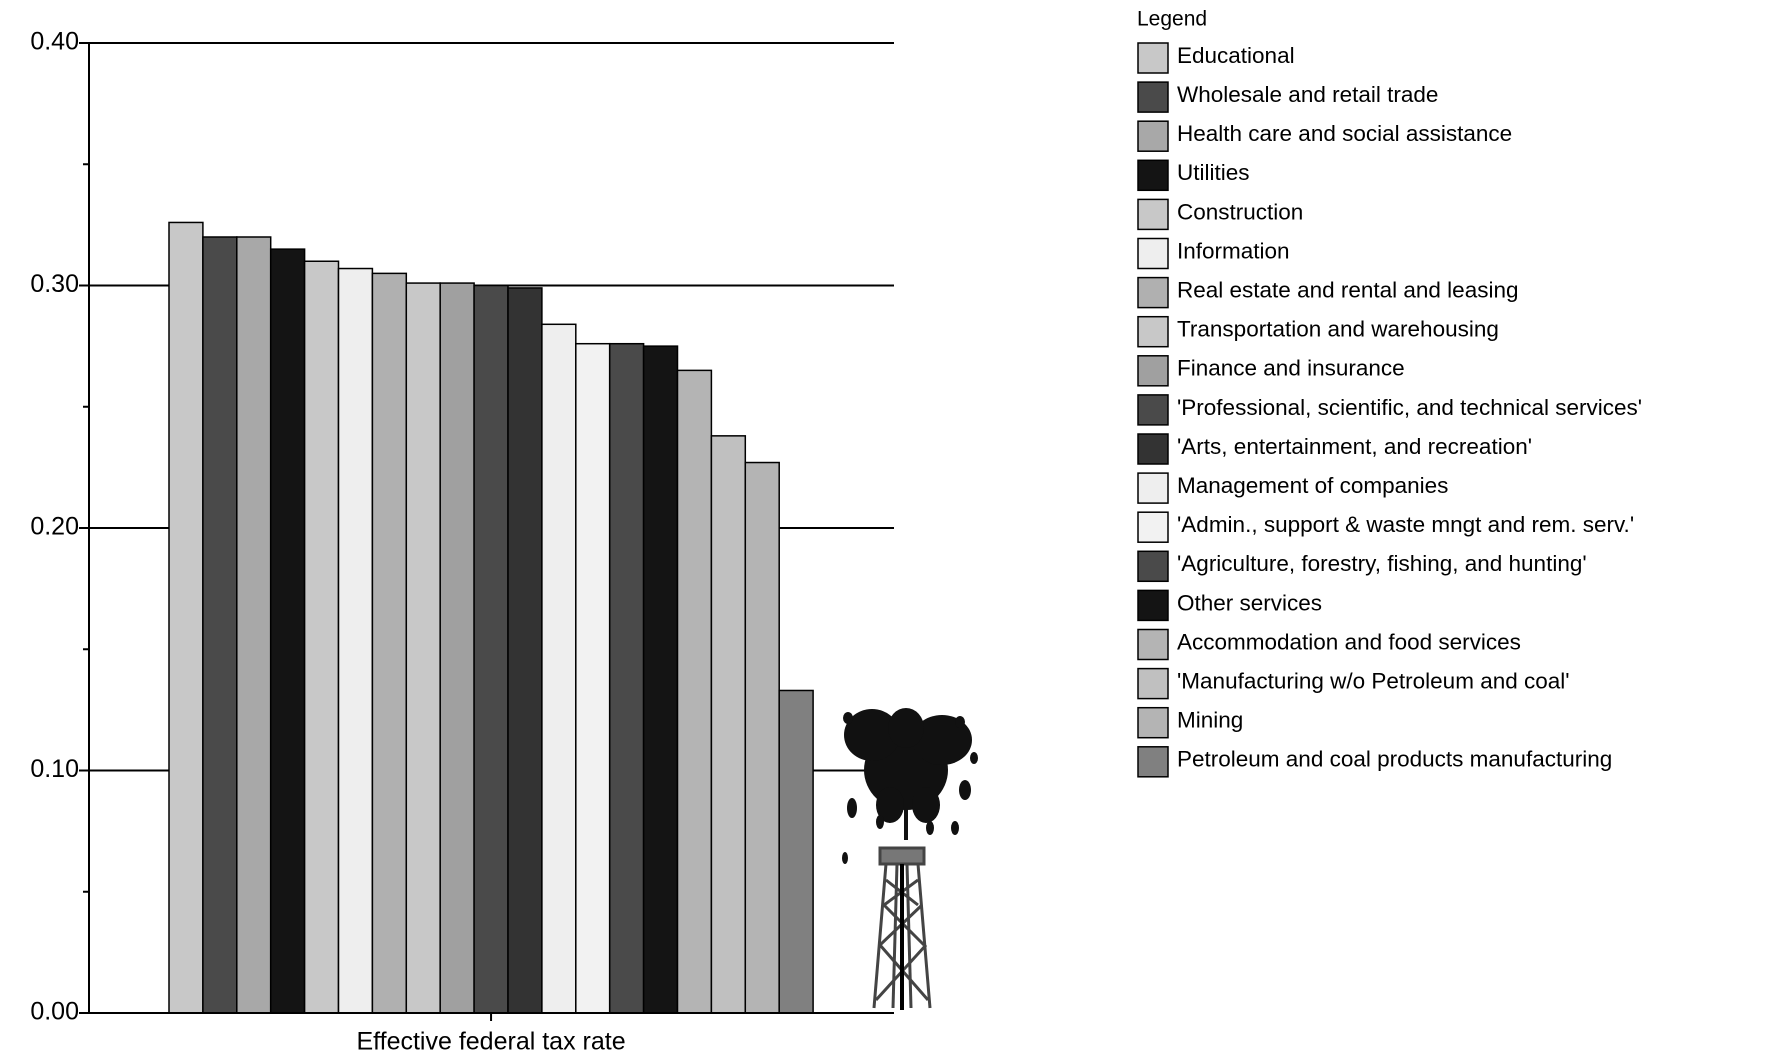 Image resolution: width=1777 pixels, height=1052 pixels. Describe the element at coordinates (54, 284) in the screenshot. I see `y-tick-label: 0.30` at that location.